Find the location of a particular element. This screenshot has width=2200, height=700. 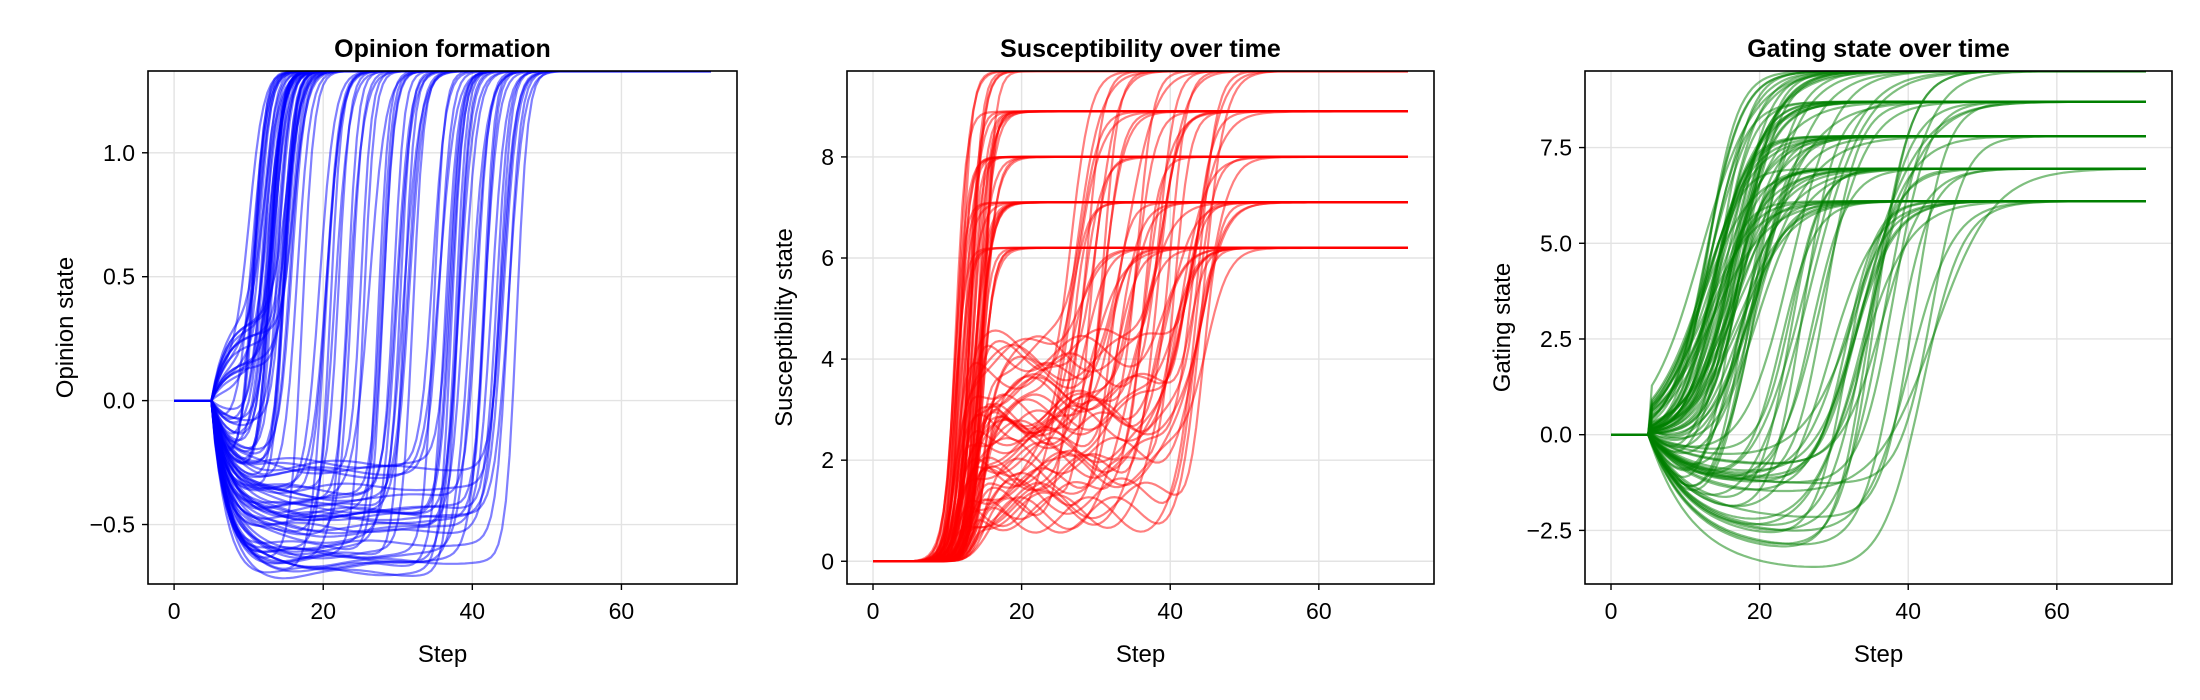

y-tick-label: 1.0 is located at coordinates (119, 153).